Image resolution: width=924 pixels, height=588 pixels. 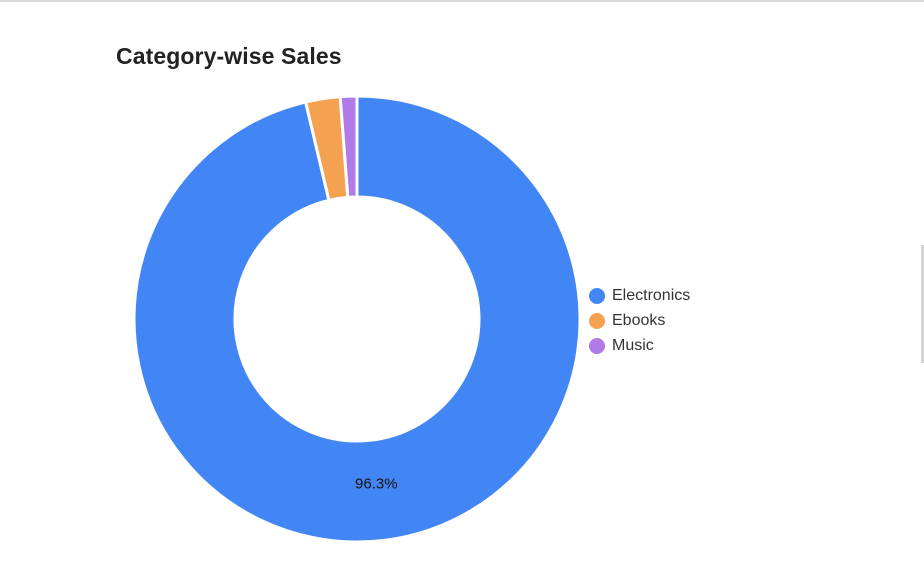 What do you see at coordinates (651, 296) in the screenshot?
I see `legend-label-electronics: Electronics` at bounding box center [651, 296].